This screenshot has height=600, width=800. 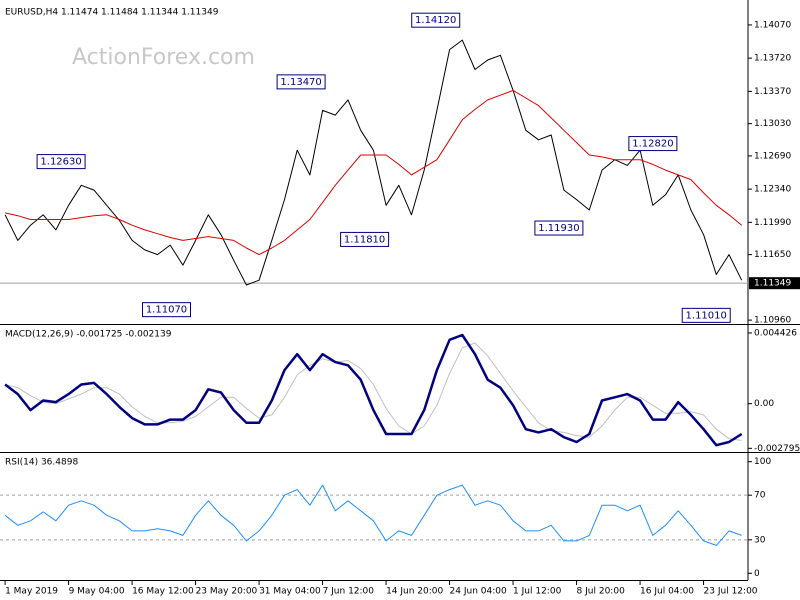 I want to click on annotation-label: 1.14120, so click(x=435, y=20).